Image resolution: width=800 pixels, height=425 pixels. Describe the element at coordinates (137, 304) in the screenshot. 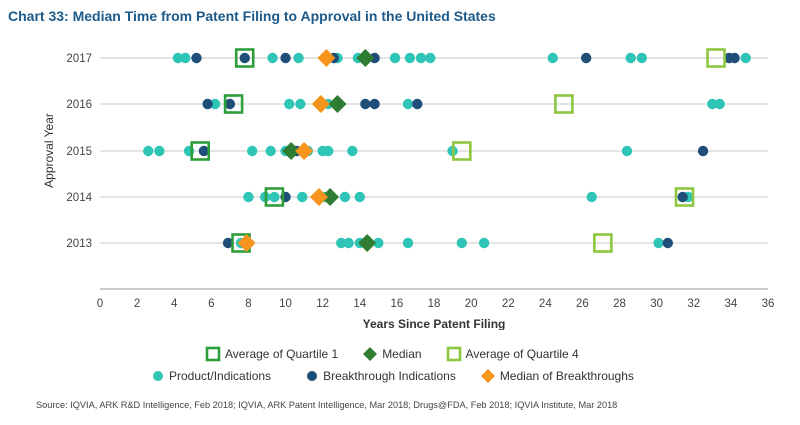

I see `x-tick-label-2: 2` at that location.